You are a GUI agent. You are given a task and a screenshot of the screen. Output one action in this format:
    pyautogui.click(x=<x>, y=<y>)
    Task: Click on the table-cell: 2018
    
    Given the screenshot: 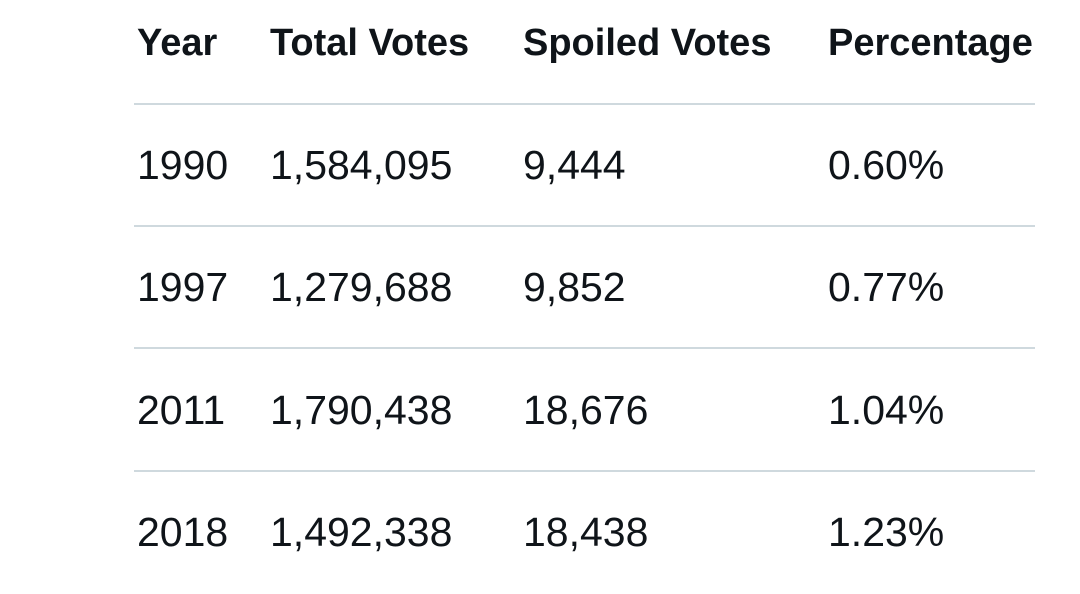 What is the action you would take?
    pyautogui.click(x=183, y=531)
    